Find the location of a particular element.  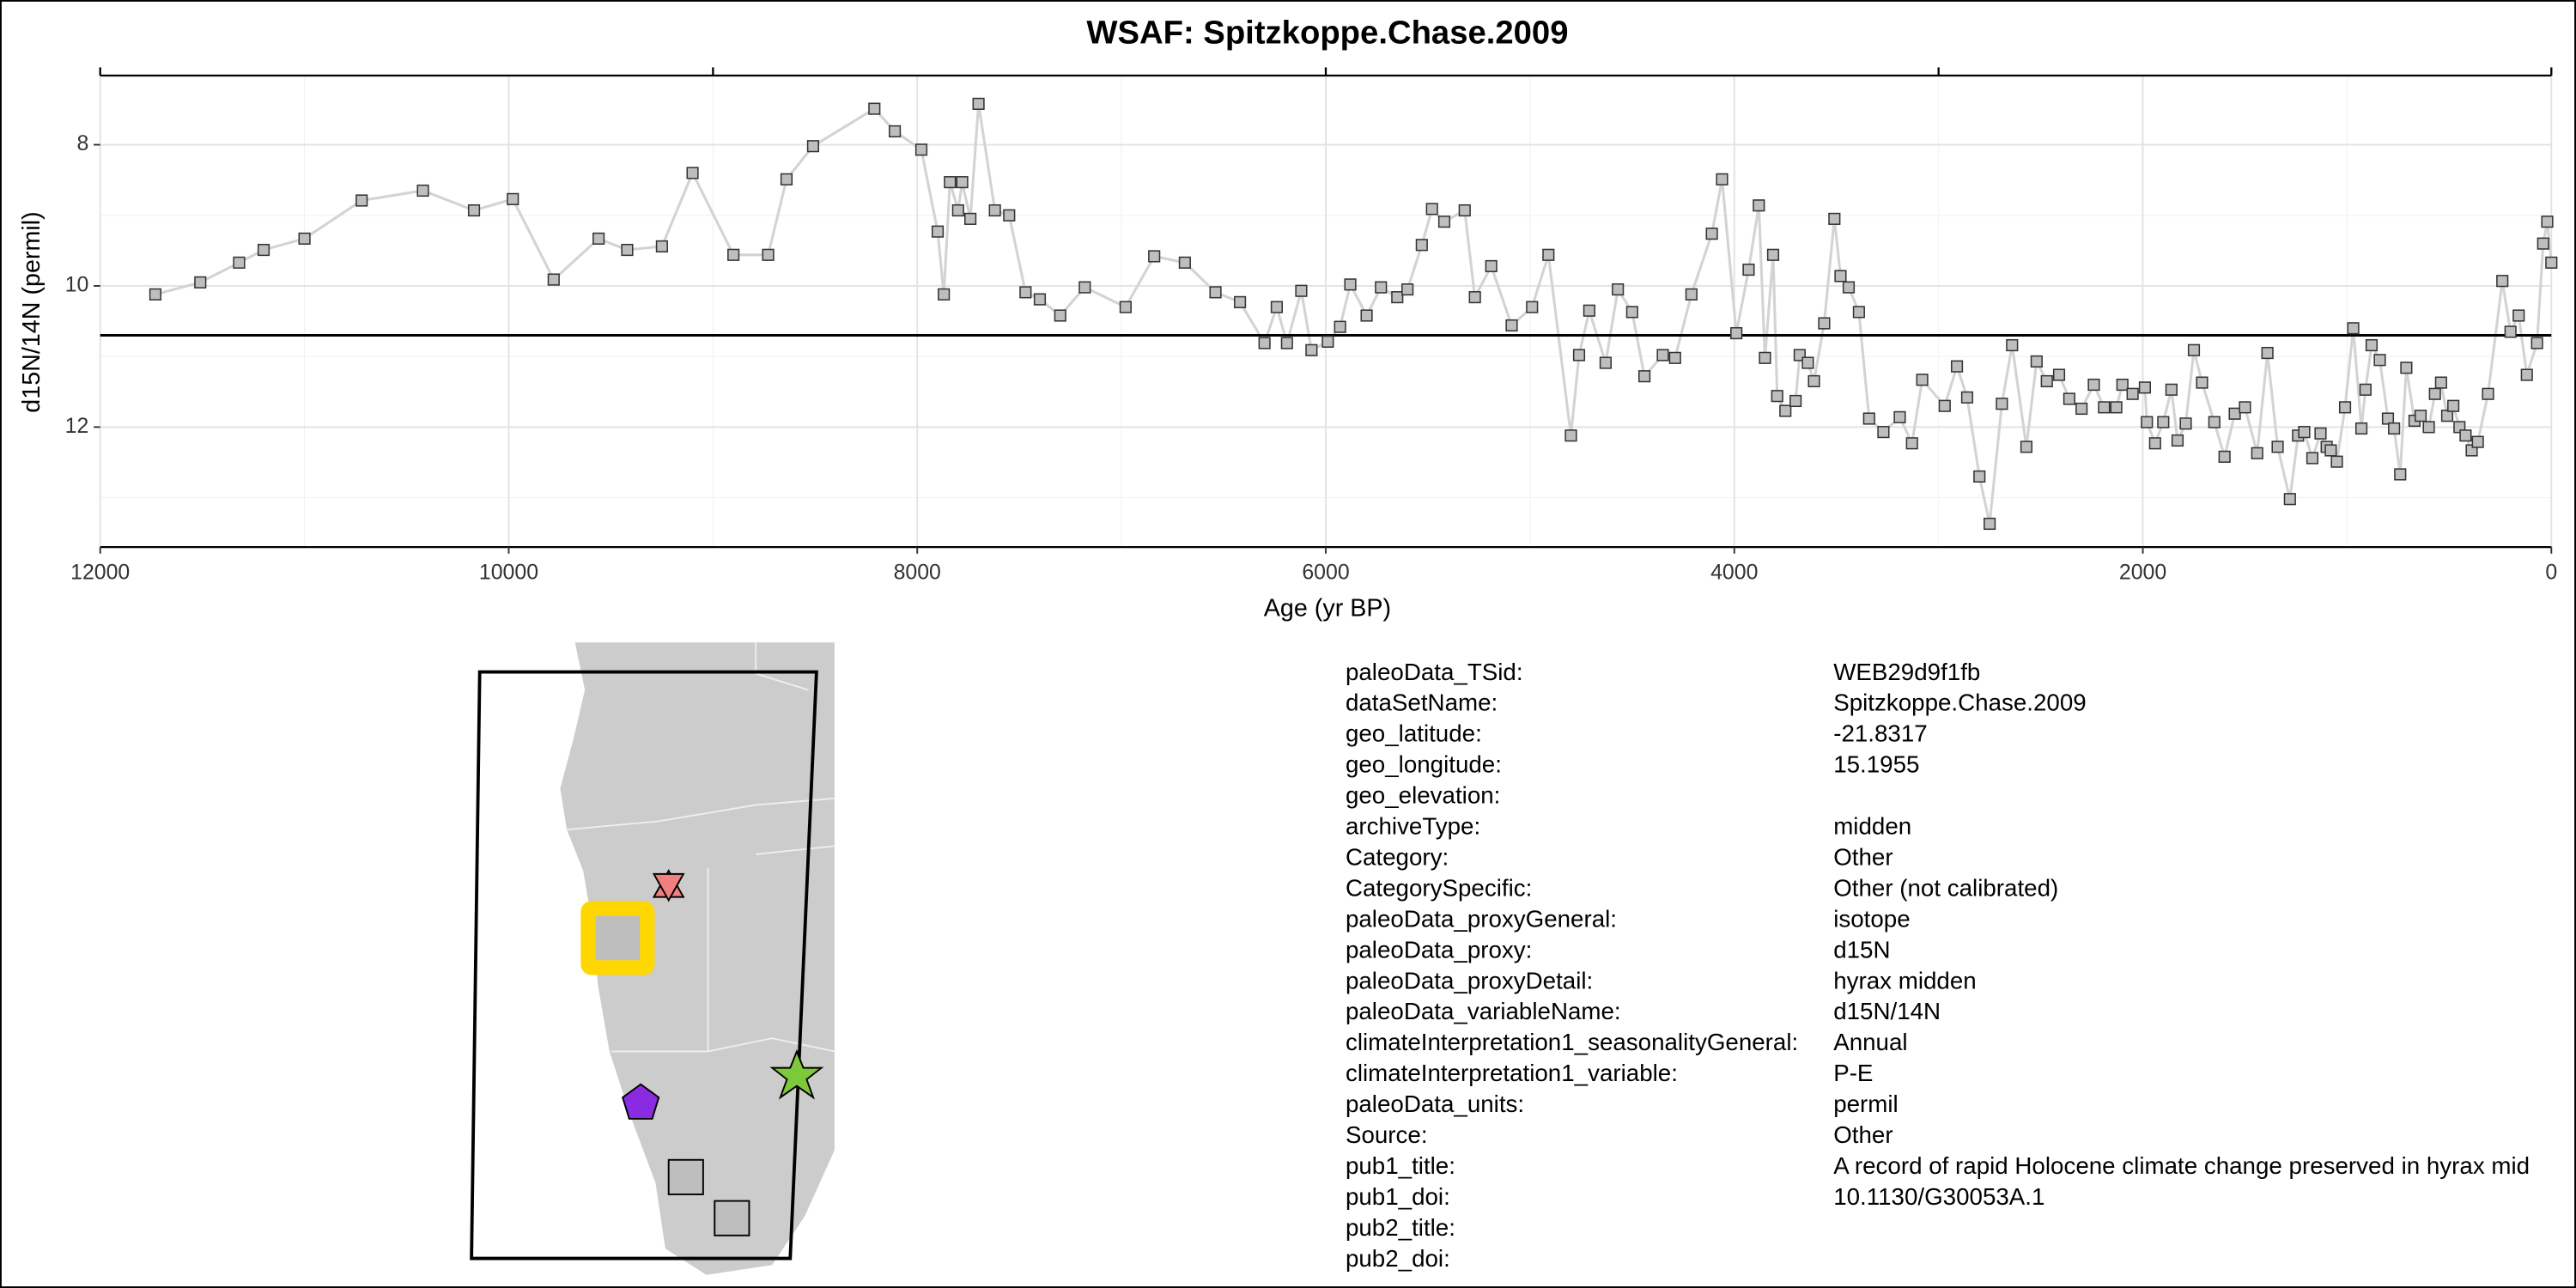

meta-value: WEB29d9f1fb is located at coordinates (1907, 672).